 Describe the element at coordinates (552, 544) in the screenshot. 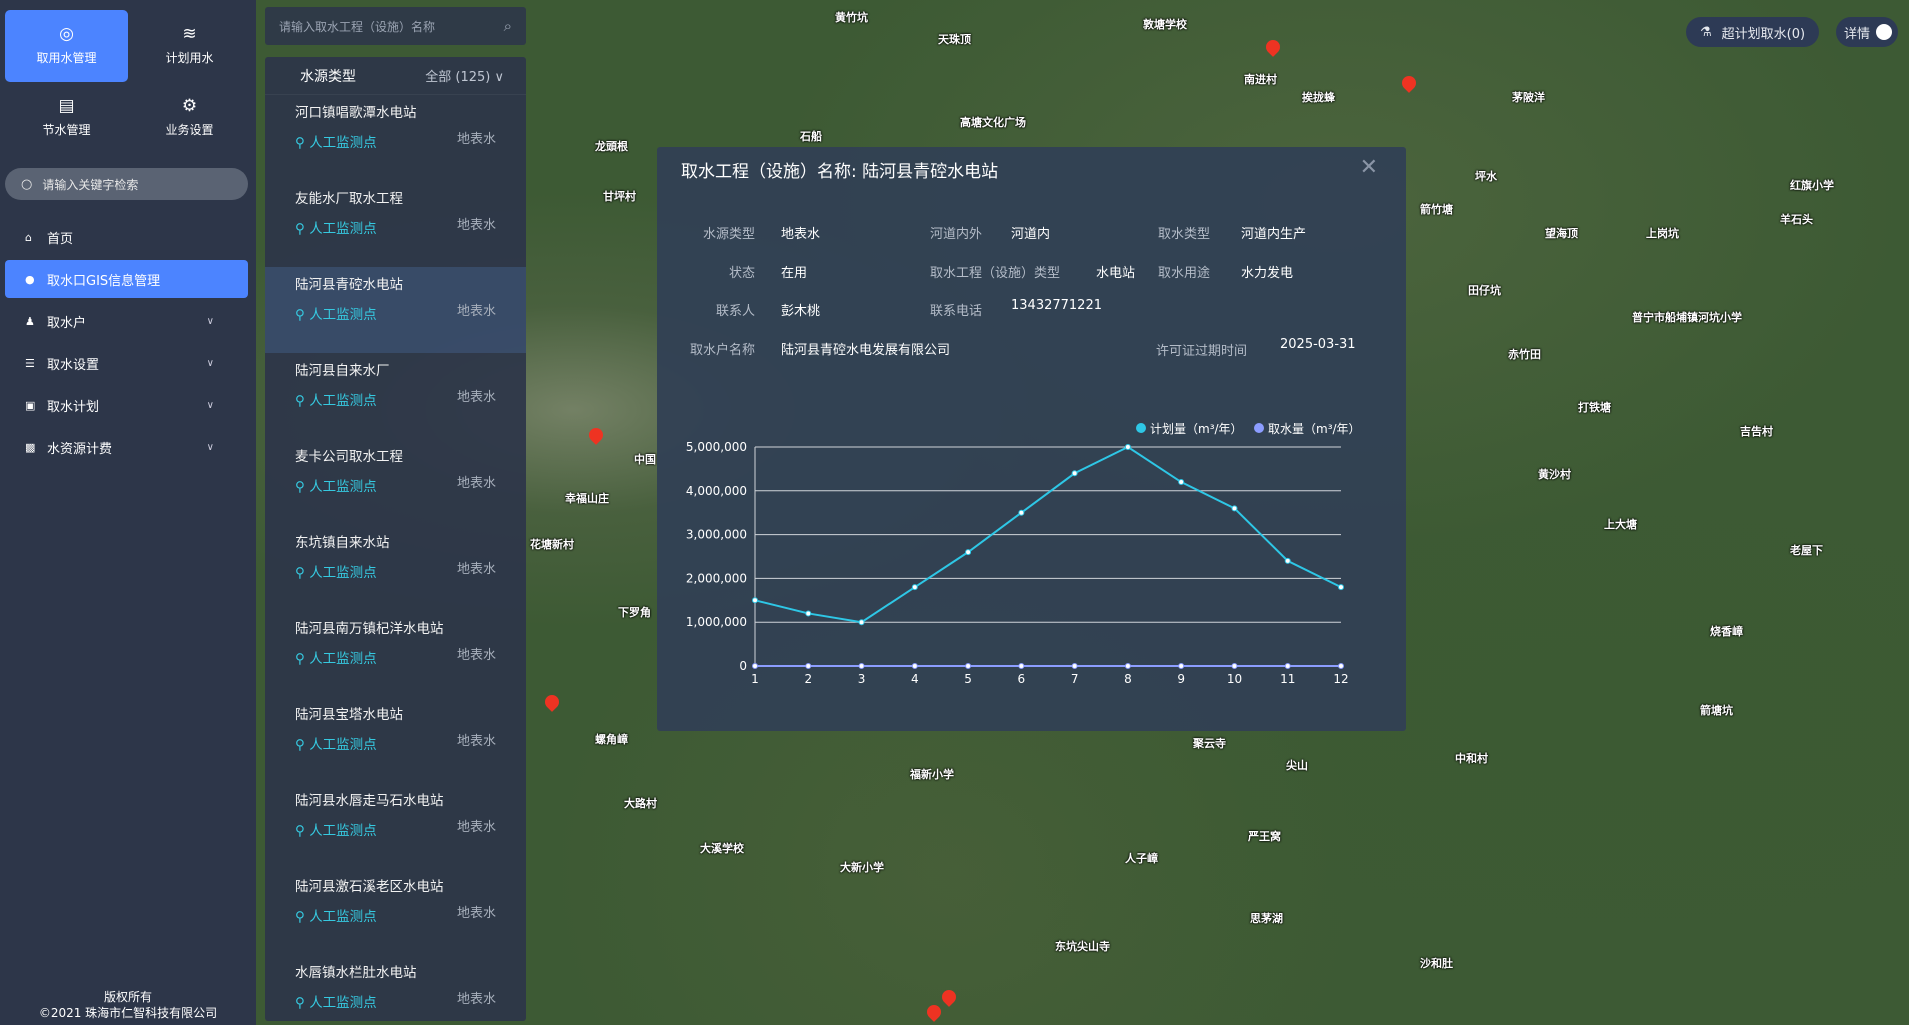

I see `map-label: 花塘新村` at that location.